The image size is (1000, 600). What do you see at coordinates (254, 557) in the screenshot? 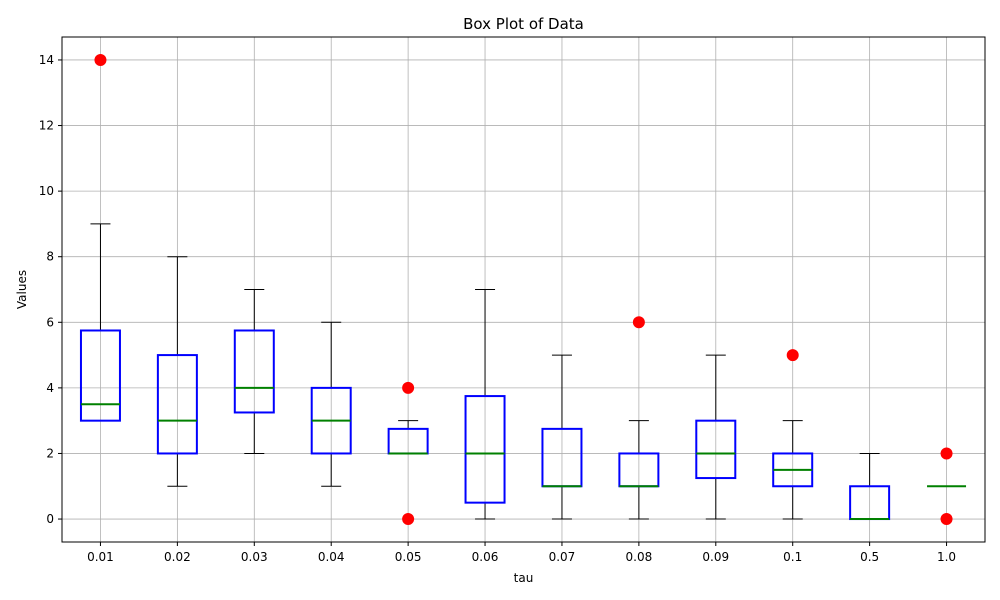
I see `x-tick-label: 0.03` at bounding box center [254, 557].